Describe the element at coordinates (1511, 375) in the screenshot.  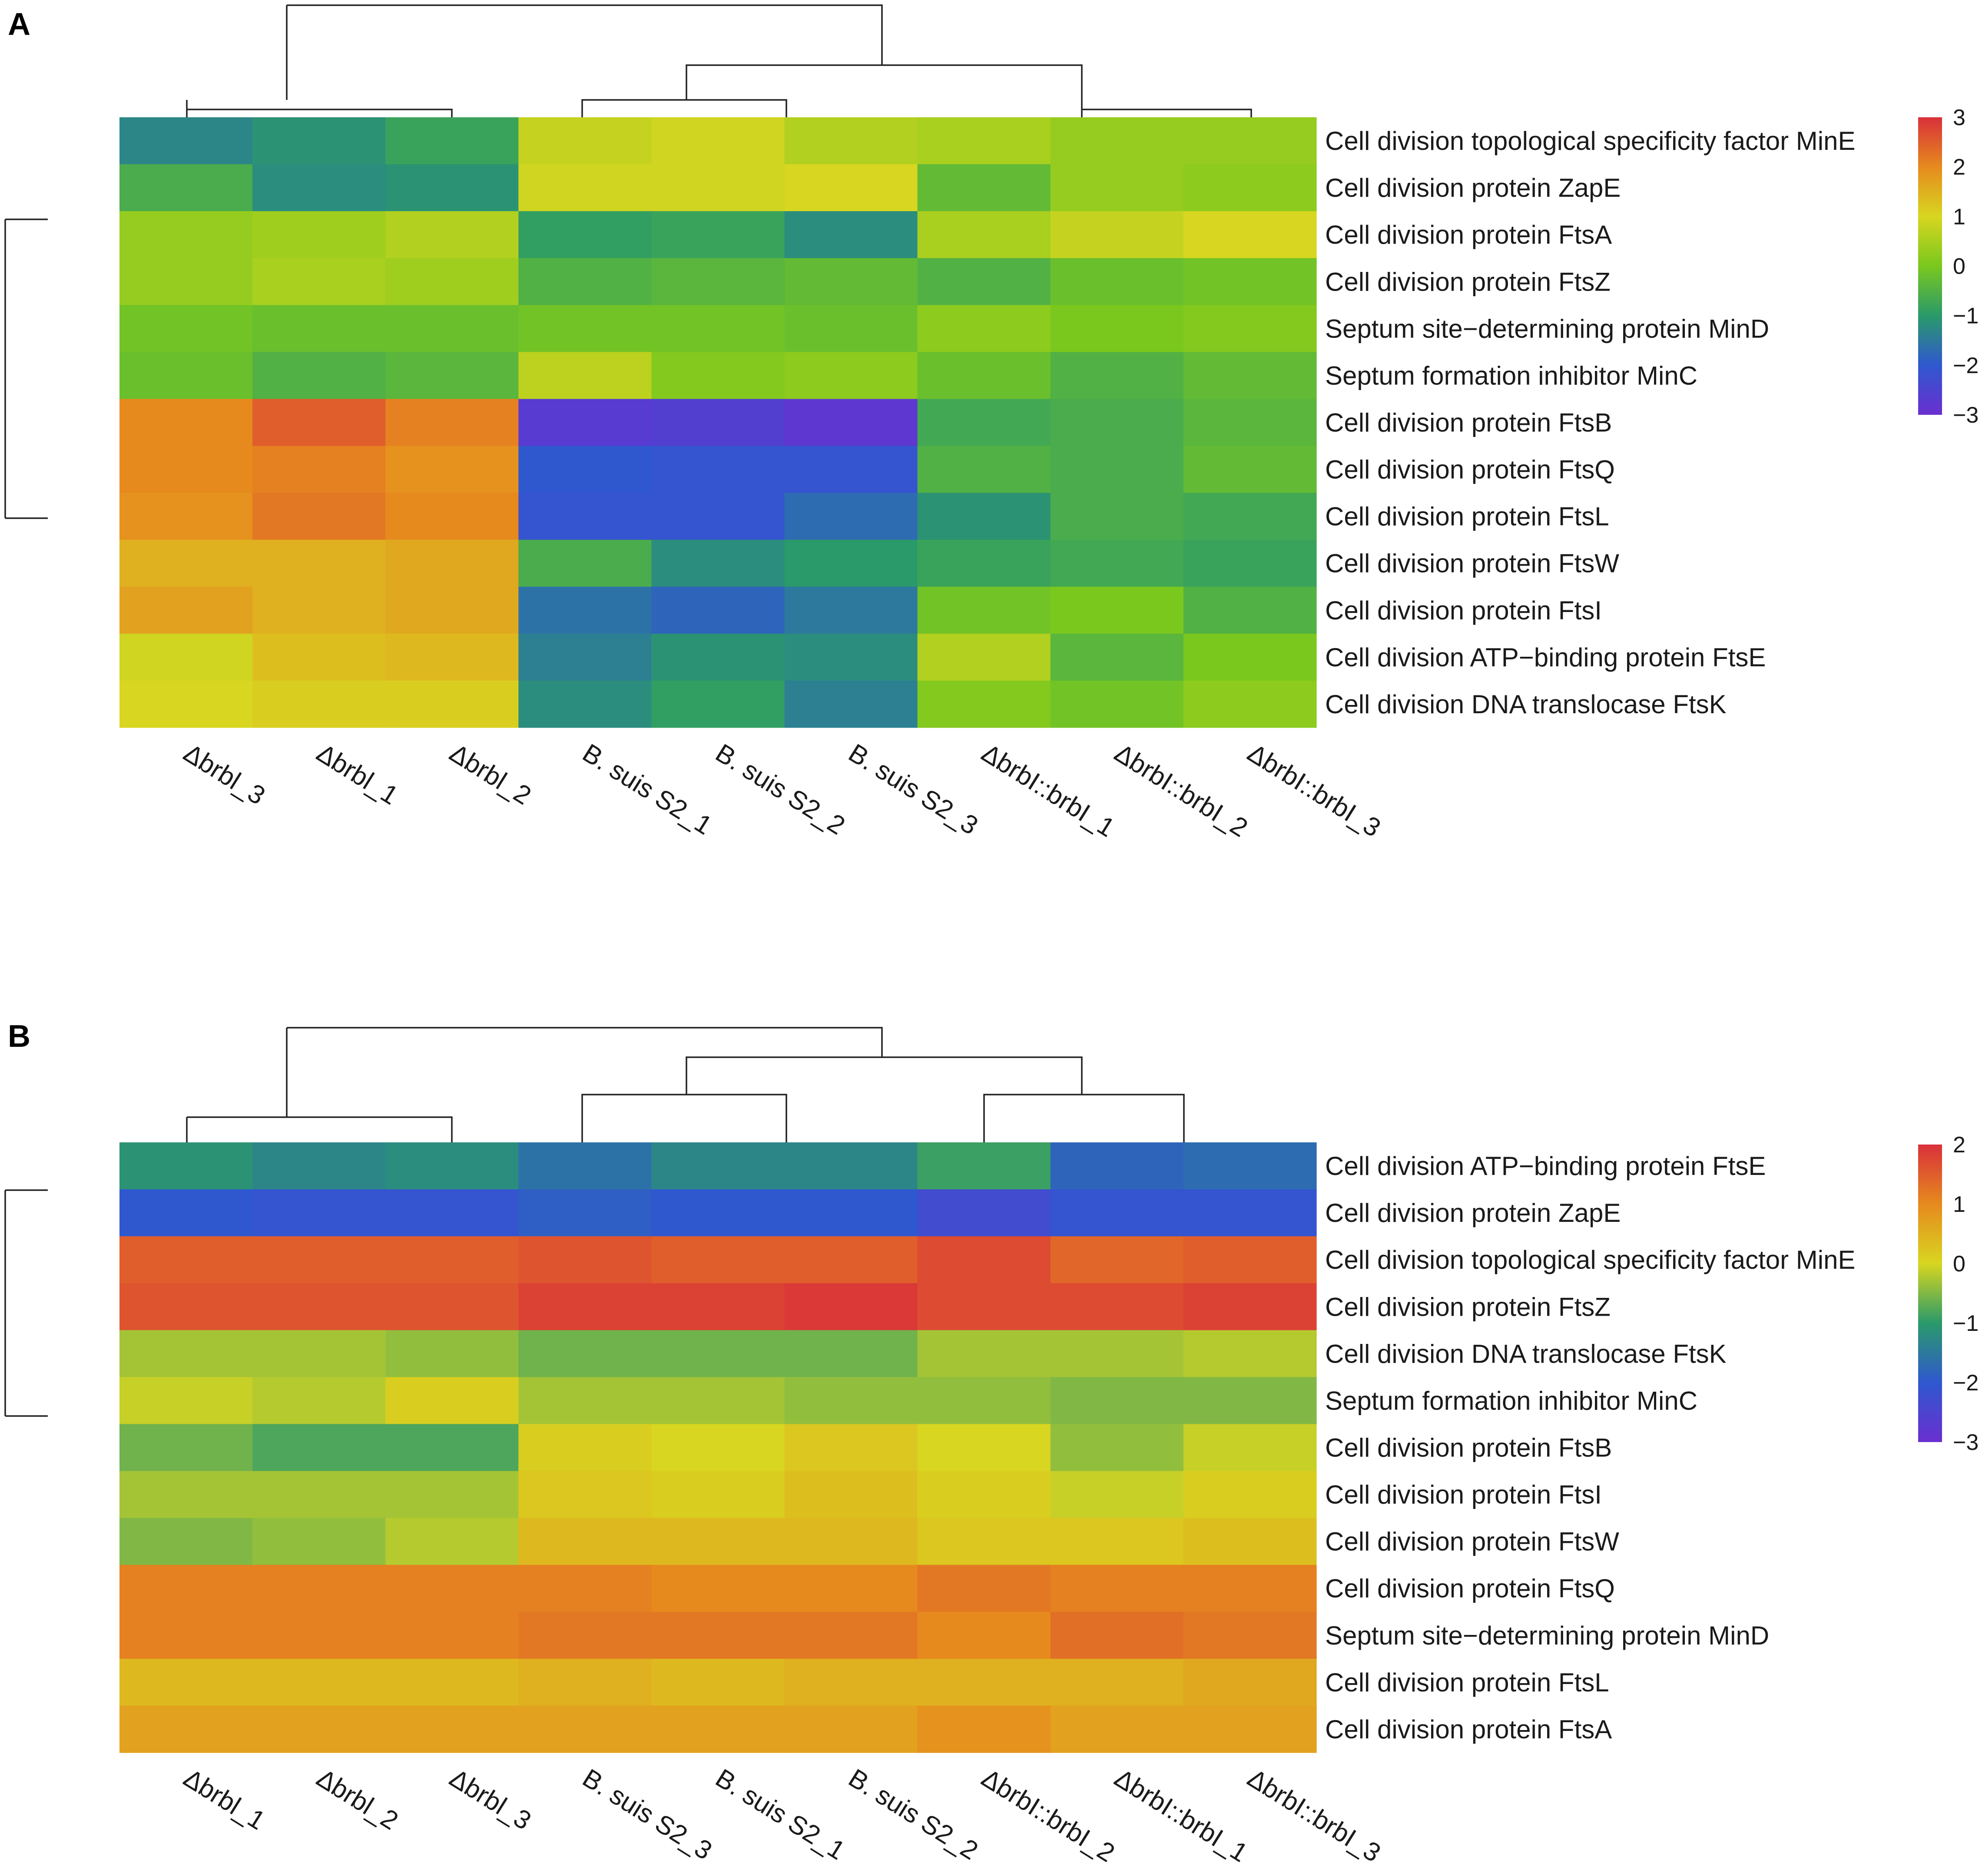
I see `row-label: Septum formation inhibitor MinC` at that location.